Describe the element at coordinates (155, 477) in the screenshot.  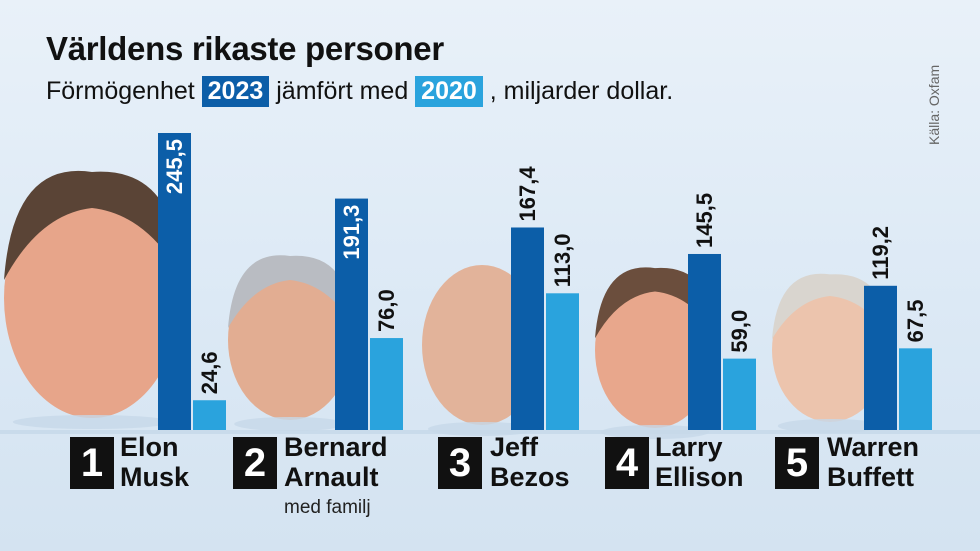
I see `last-name: Musk` at that location.